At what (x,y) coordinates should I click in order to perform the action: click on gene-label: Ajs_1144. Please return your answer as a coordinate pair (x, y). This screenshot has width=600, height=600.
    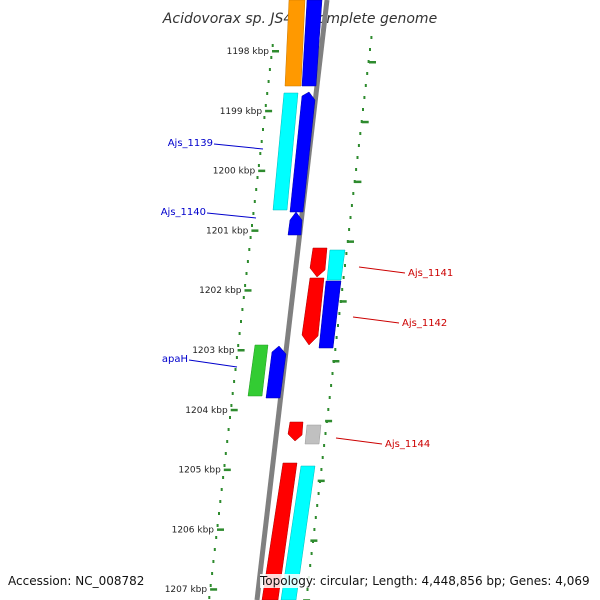
    Looking at the image, I should click on (407, 444).